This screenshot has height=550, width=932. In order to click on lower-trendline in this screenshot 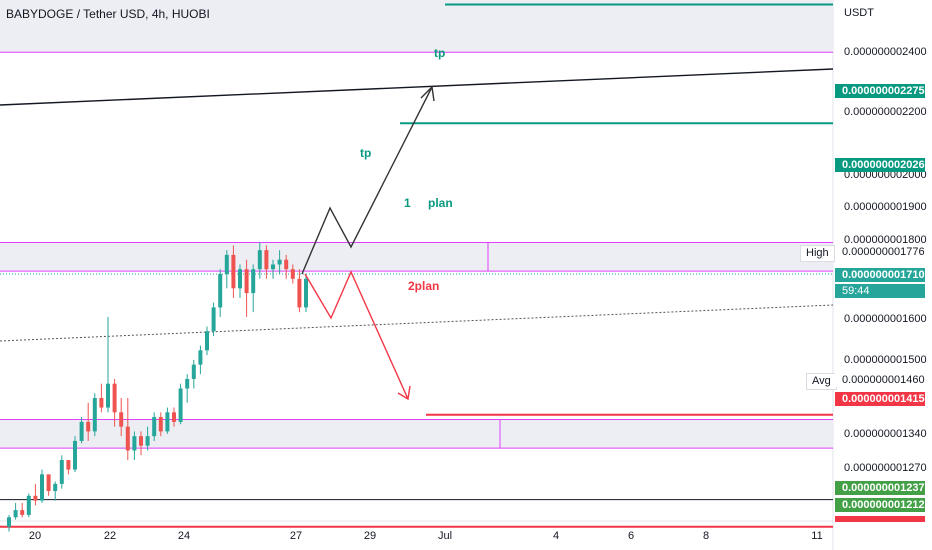, I will do `click(417, 323)`.